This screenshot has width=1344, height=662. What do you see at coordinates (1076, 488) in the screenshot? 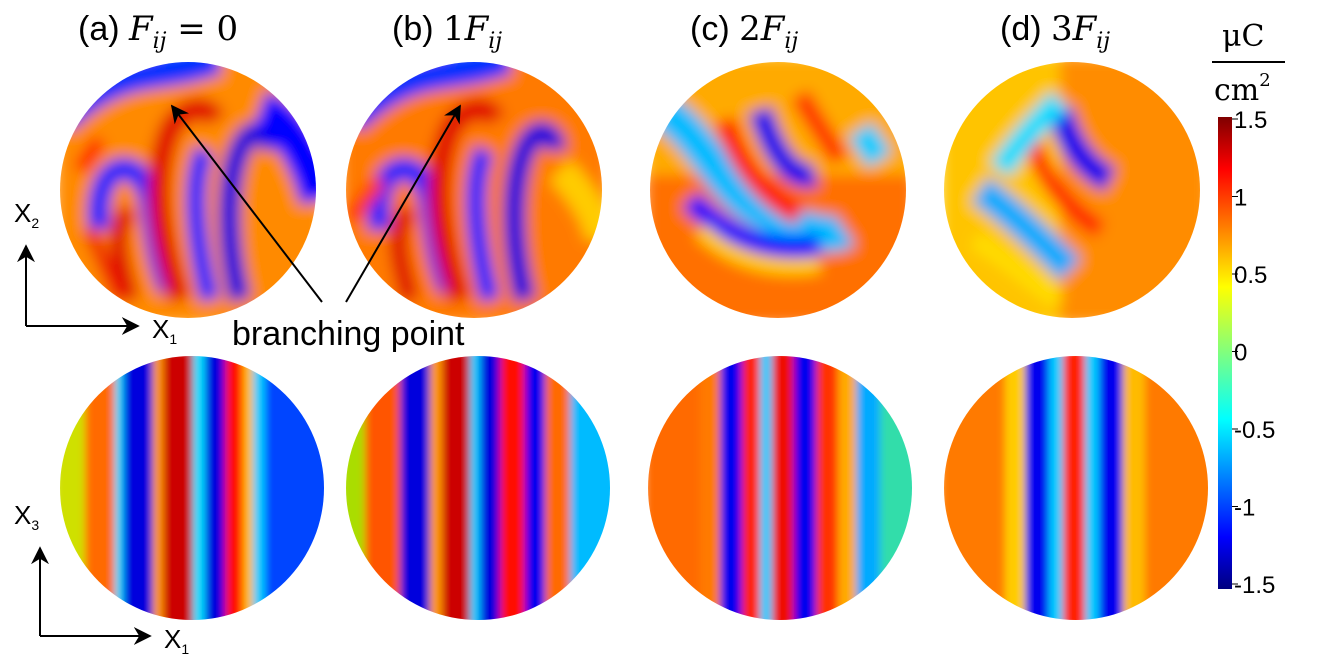
I see `domain-map-d-bottom` at bounding box center [1076, 488].